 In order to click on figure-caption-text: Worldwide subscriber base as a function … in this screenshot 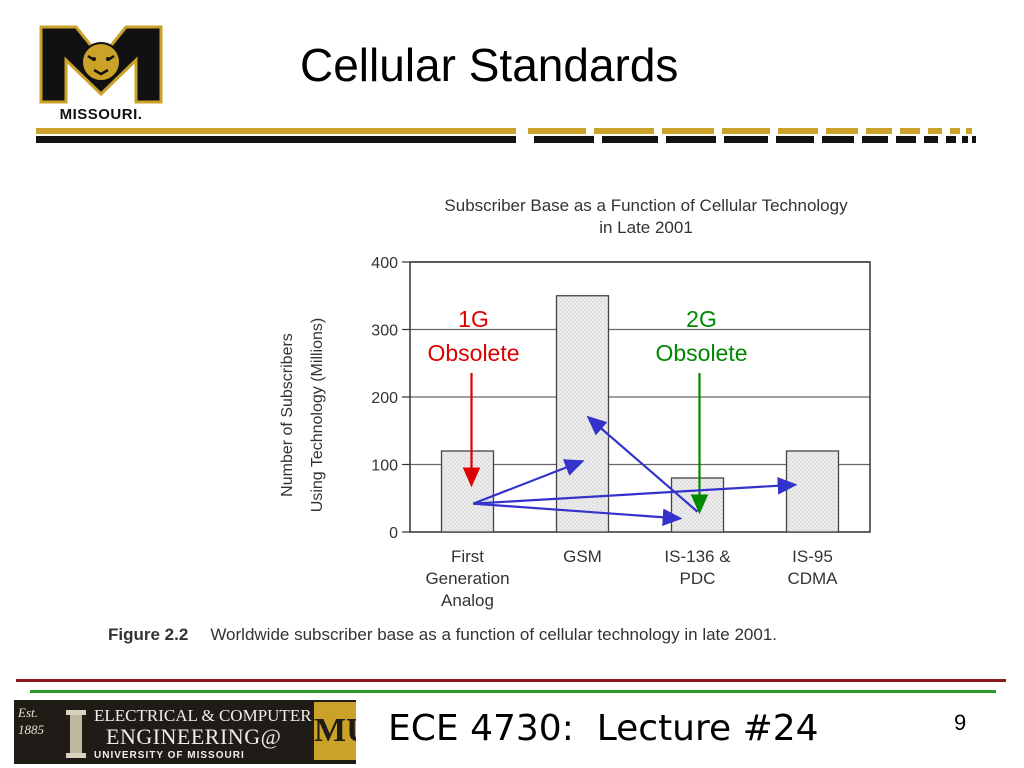, I will do `click(493, 634)`.